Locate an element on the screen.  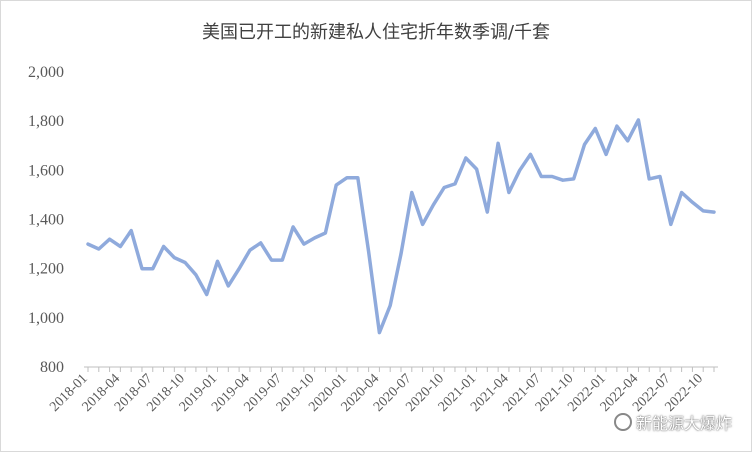
y-tick-label: 800 is located at coordinates (52, 367).